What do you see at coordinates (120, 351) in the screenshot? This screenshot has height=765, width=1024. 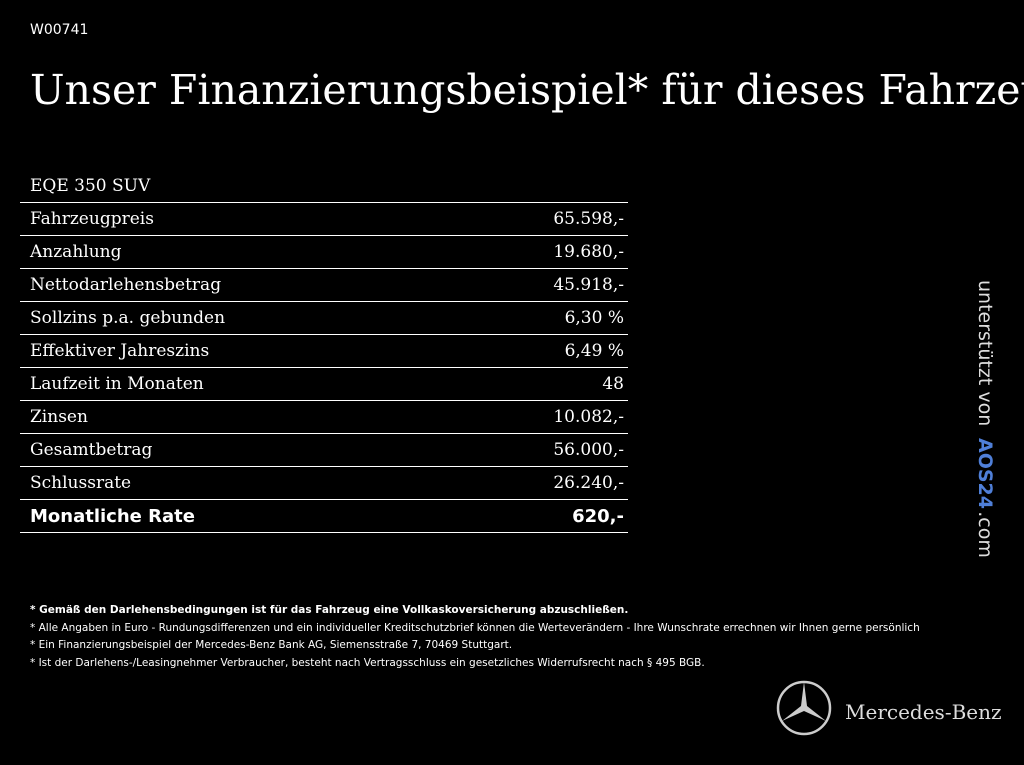 I see `row-label: Effektiver Jahreszins` at bounding box center [120, 351].